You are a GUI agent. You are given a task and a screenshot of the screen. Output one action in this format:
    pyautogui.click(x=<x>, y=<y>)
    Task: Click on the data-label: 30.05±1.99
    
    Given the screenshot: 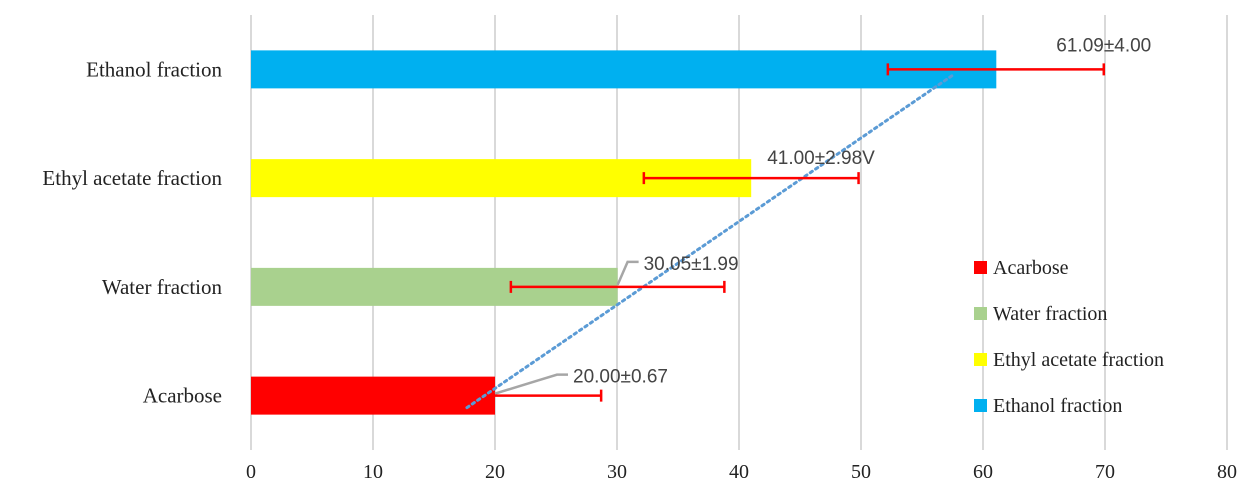 What is the action you would take?
    pyautogui.click(x=691, y=264)
    